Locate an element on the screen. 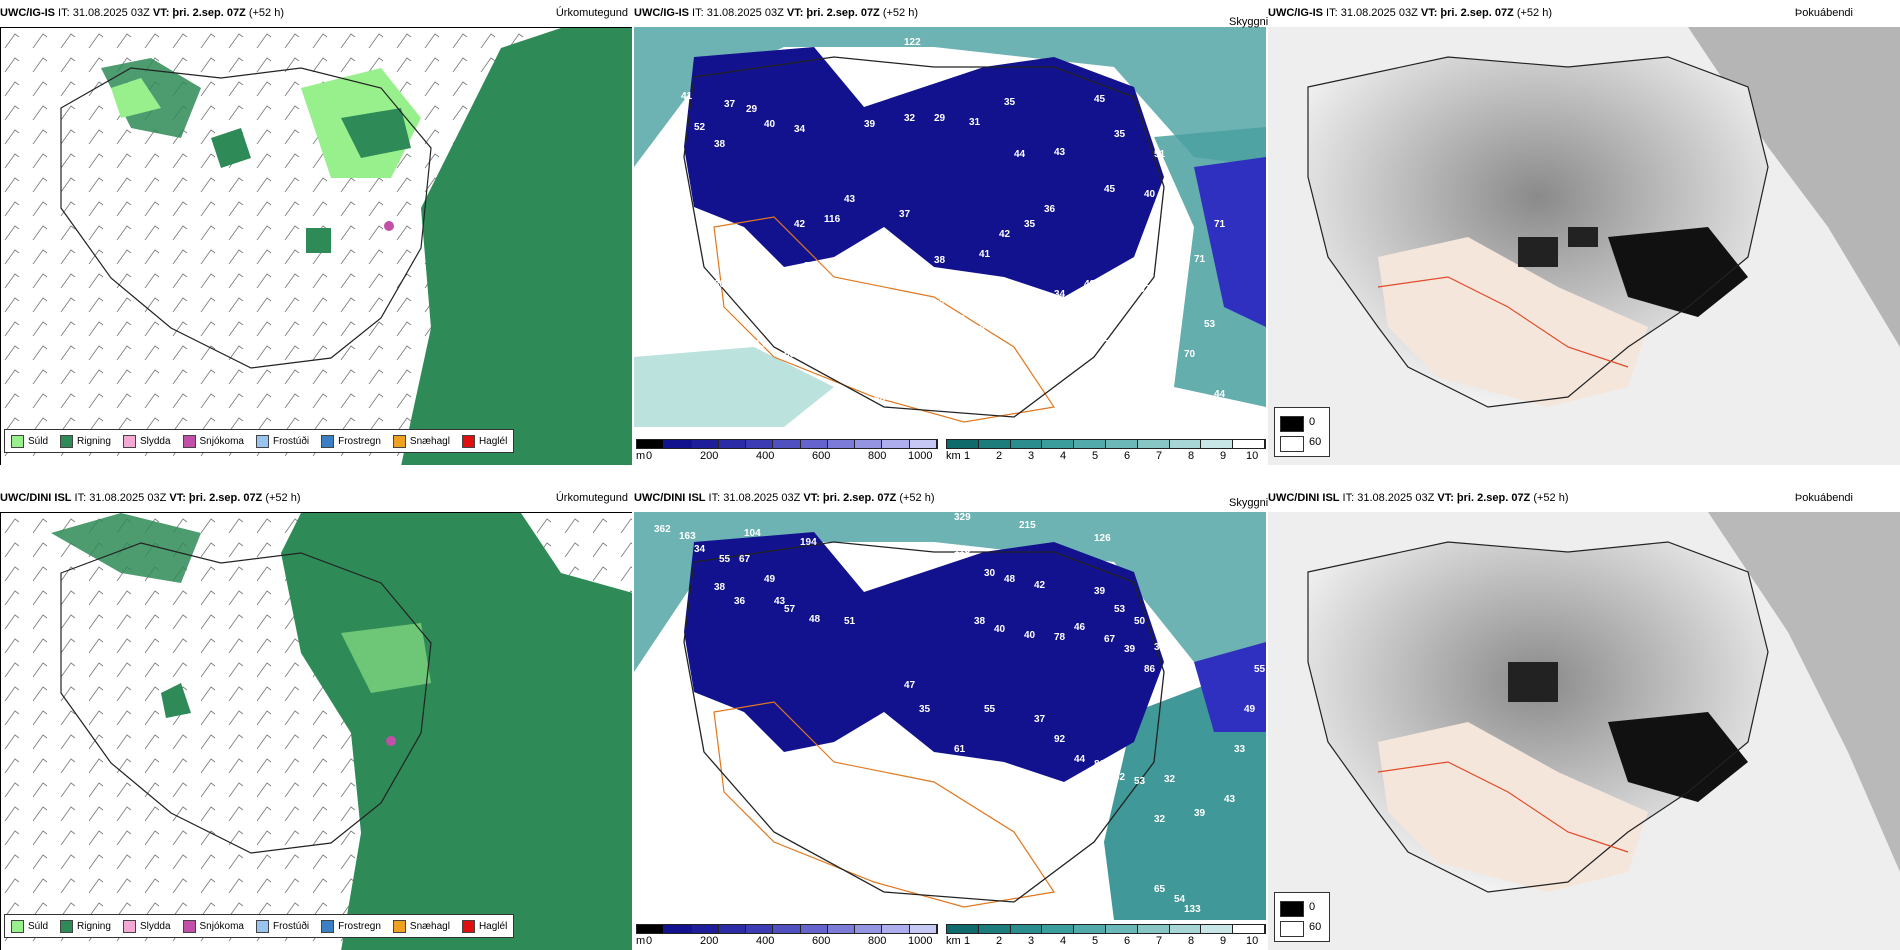  colorbar-tick: 800 is located at coordinates (877, 456).